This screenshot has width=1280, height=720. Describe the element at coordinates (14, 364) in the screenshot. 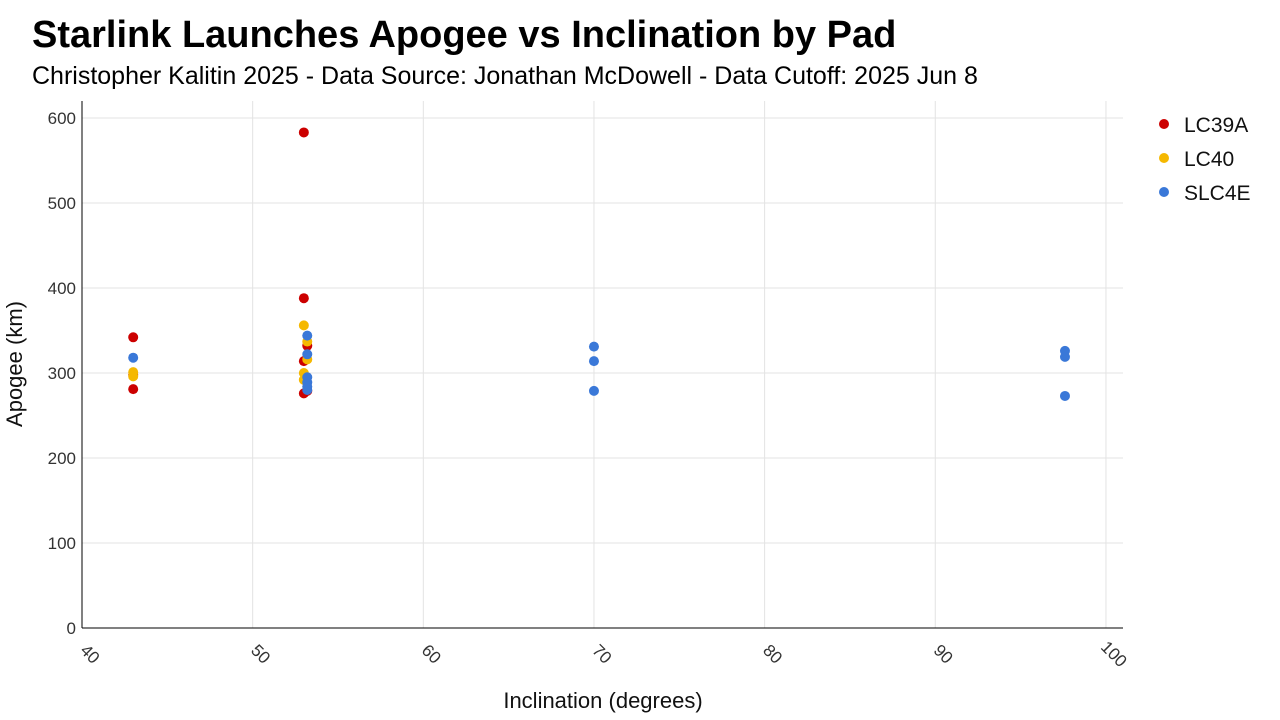

I see `y-axis-title: Apogee (km)` at that location.